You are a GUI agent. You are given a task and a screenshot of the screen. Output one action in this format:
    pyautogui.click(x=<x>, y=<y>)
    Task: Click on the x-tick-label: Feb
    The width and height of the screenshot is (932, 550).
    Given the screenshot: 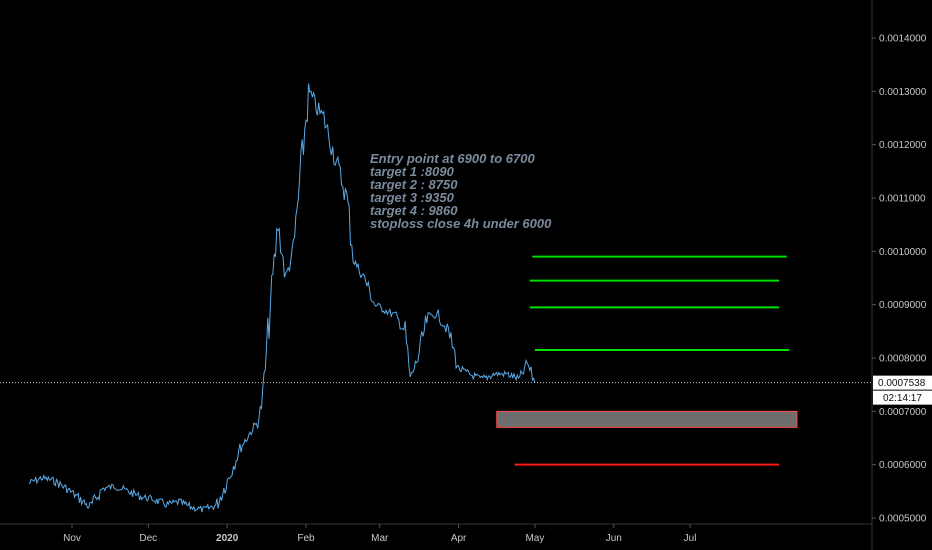 What is the action you would take?
    pyautogui.click(x=306, y=538)
    